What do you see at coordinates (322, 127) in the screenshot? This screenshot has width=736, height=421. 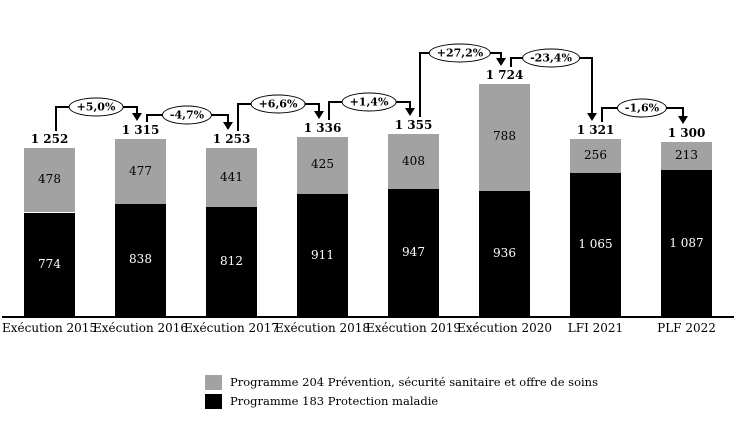 I see `total-label-3: 1 336` at bounding box center [322, 127].